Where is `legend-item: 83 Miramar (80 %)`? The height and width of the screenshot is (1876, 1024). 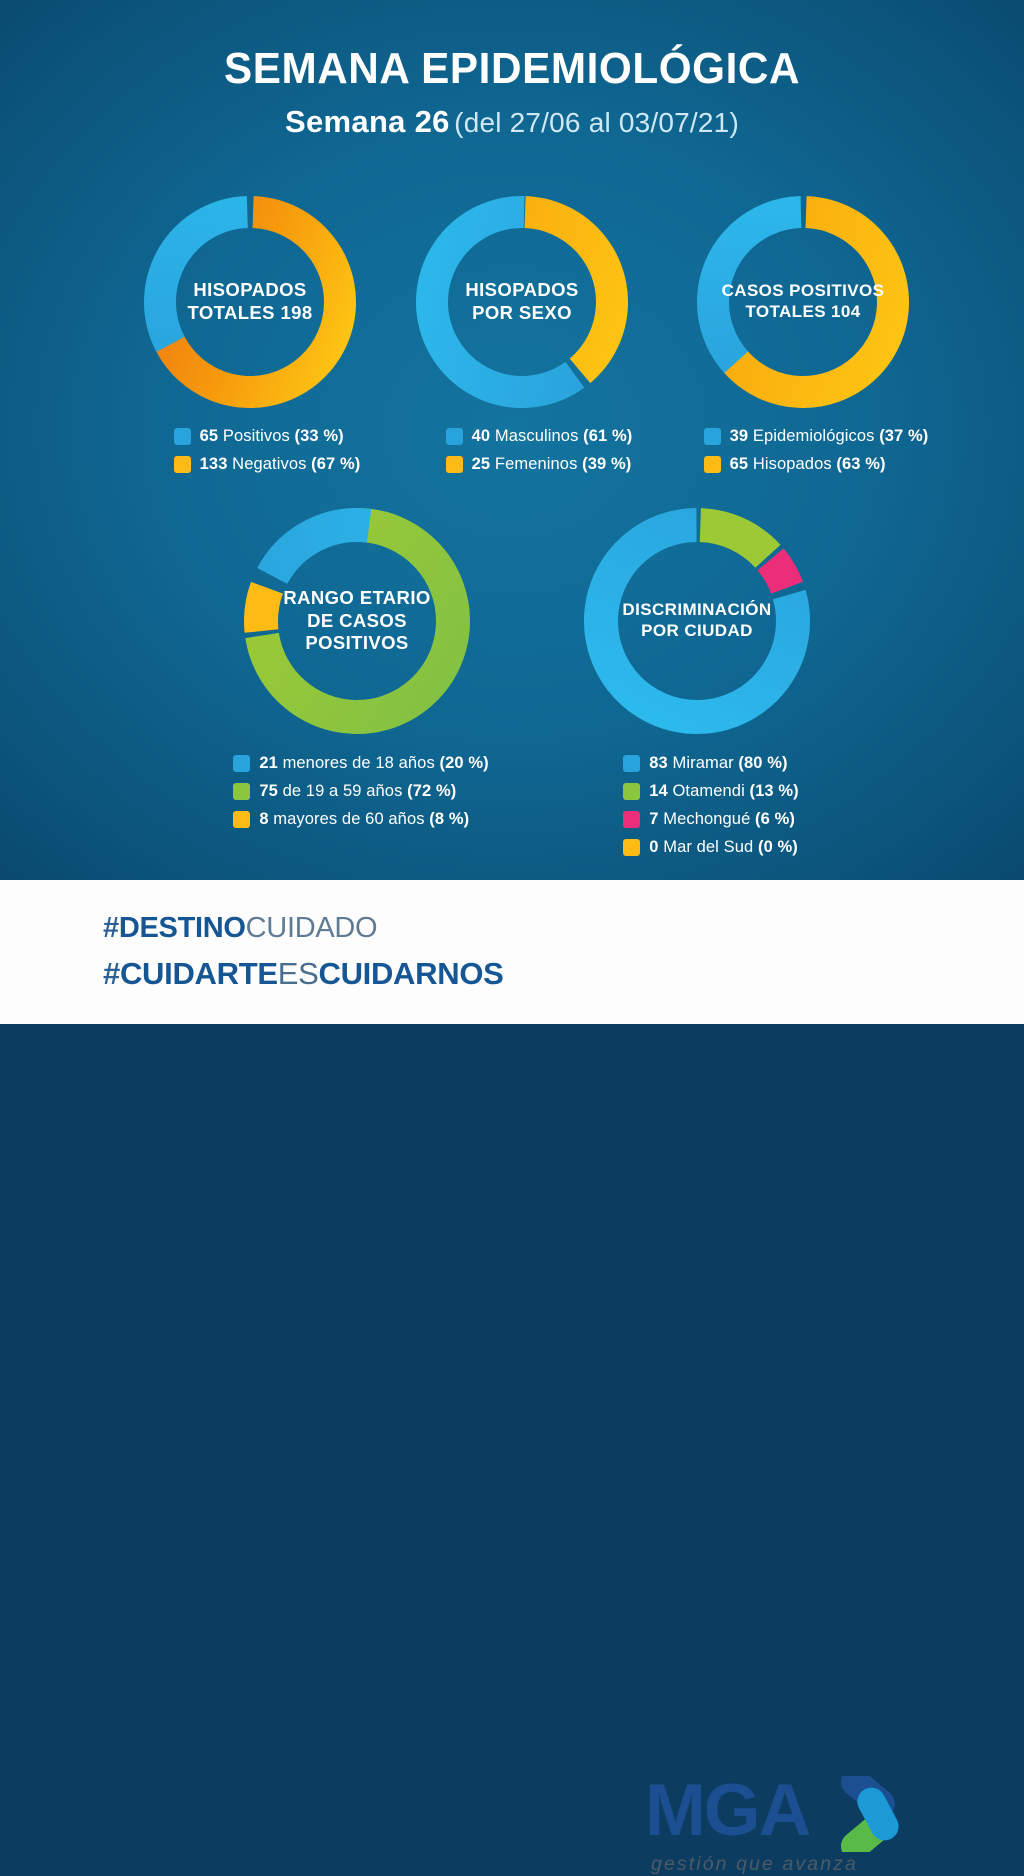
legend-item: 83 Miramar (80 %) is located at coordinates (710, 763).